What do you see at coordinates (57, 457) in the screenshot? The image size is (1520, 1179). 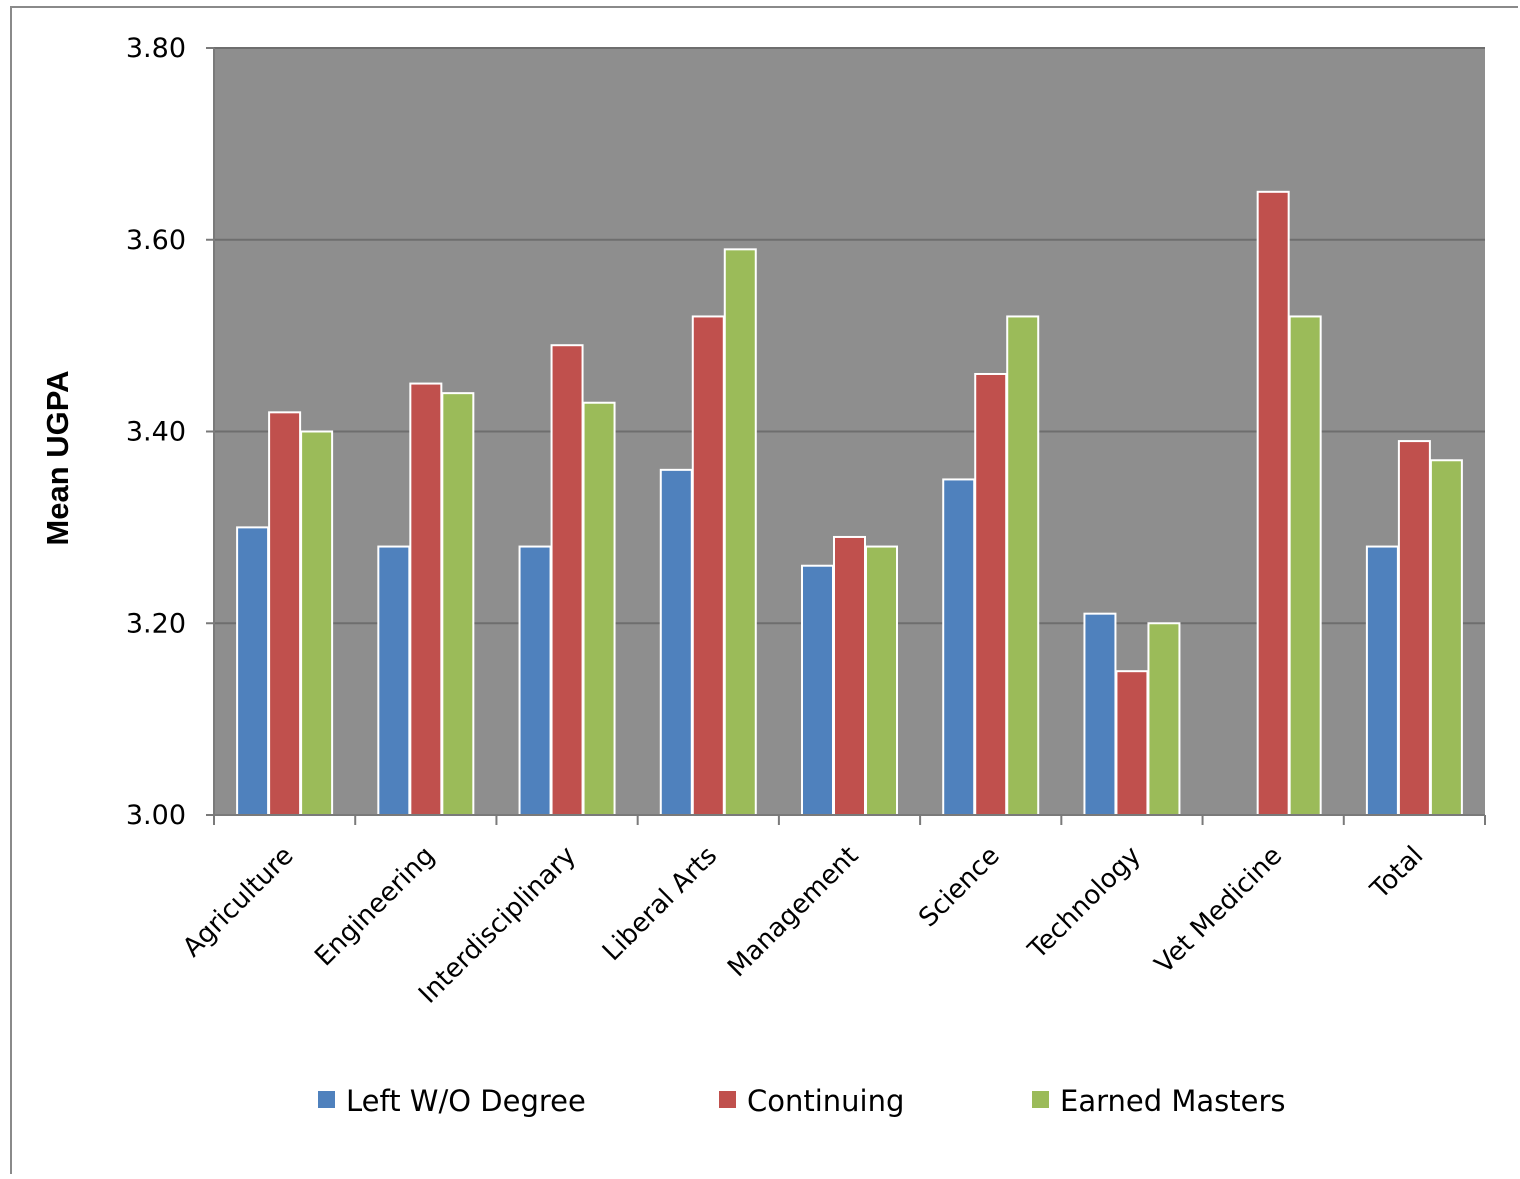 I see `y-axis-label: Mean UGPA` at bounding box center [57, 457].